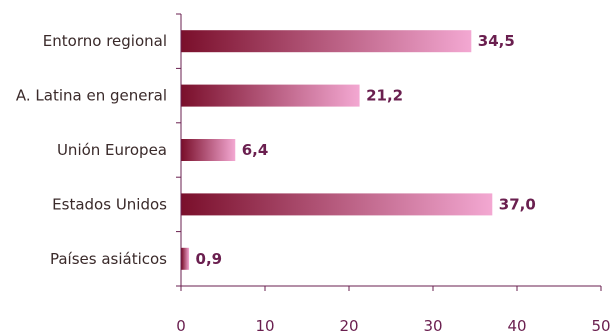  I want to click on category-label: Países asiáticos, so click(108, 259).